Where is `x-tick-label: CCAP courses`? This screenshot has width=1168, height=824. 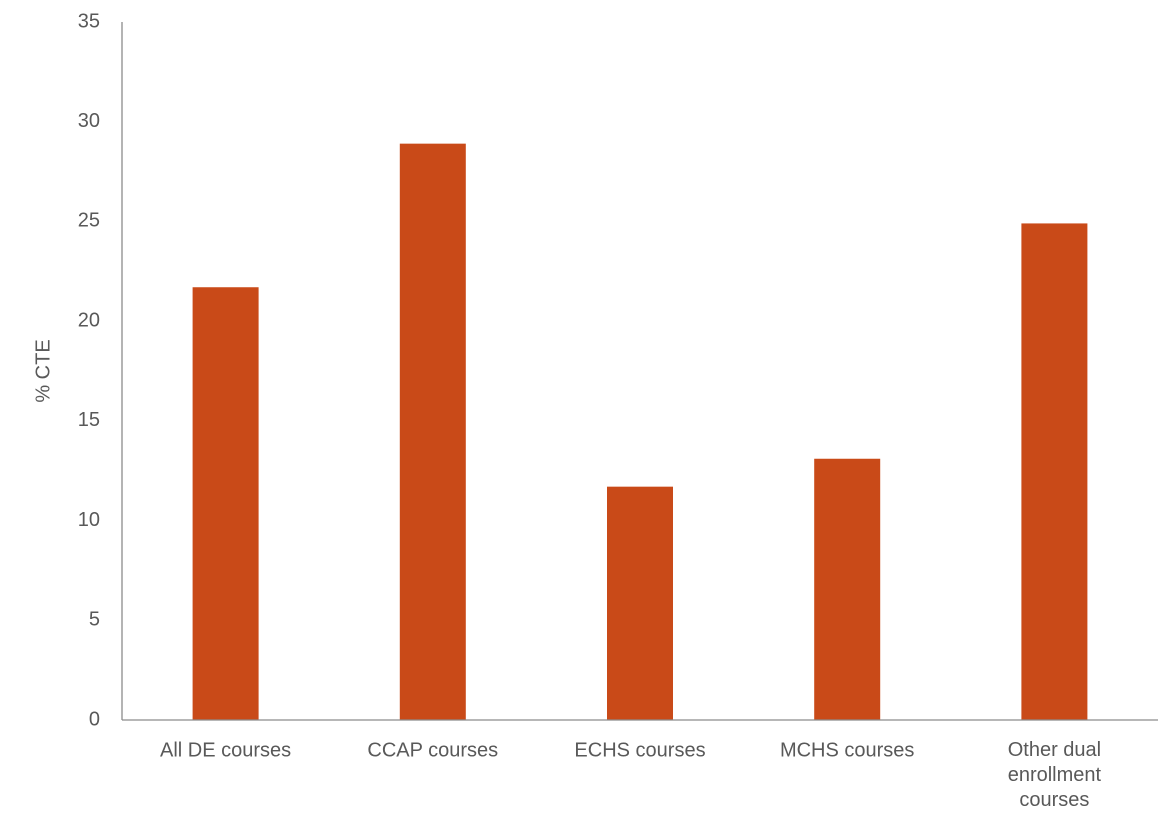 x-tick-label: CCAP courses is located at coordinates (432, 750).